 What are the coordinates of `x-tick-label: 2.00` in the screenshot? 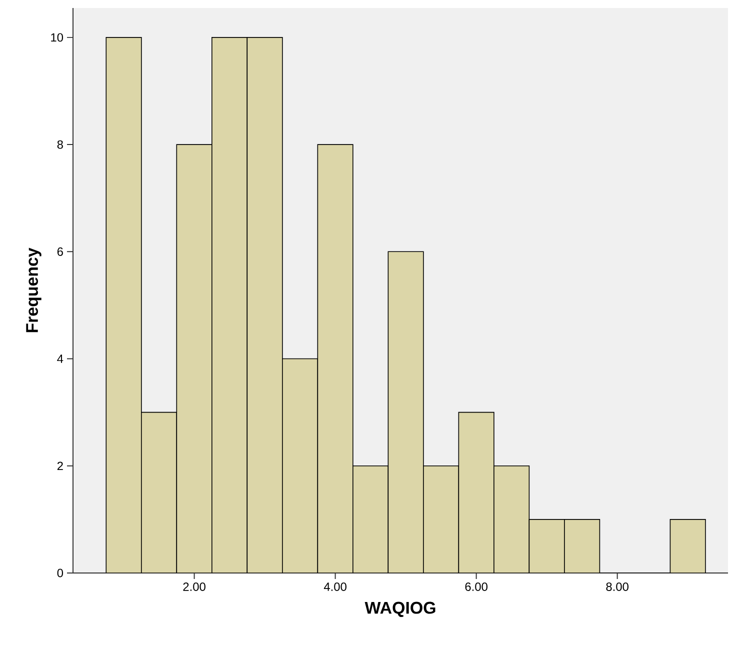 It's located at (194, 586).